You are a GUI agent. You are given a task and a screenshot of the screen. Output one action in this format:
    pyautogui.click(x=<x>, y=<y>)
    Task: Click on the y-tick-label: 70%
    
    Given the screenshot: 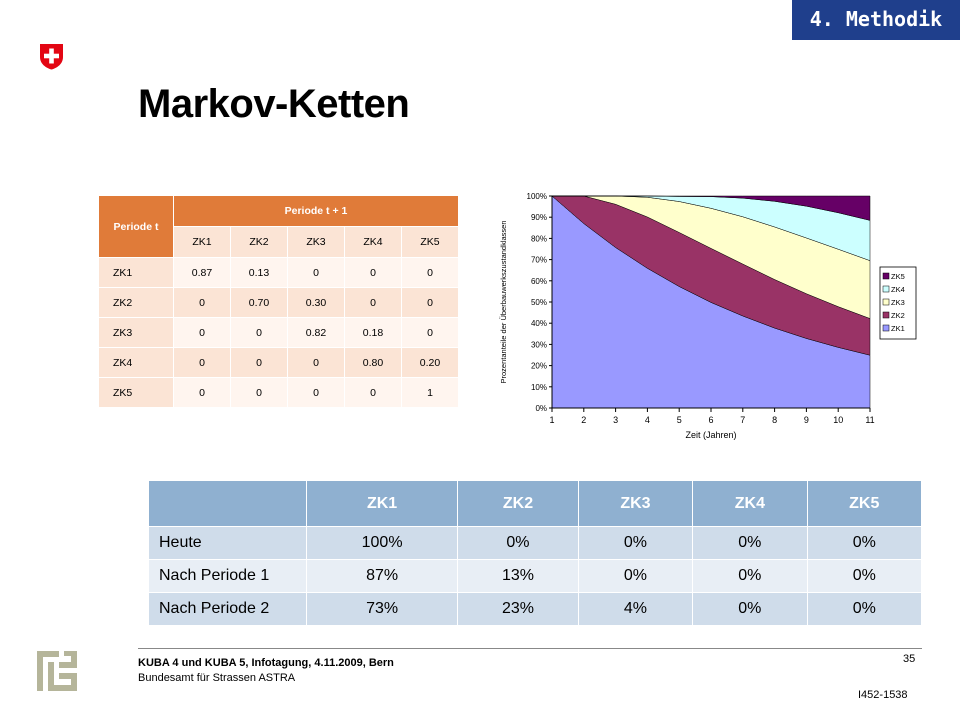 What is the action you would take?
    pyautogui.click(x=539, y=260)
    